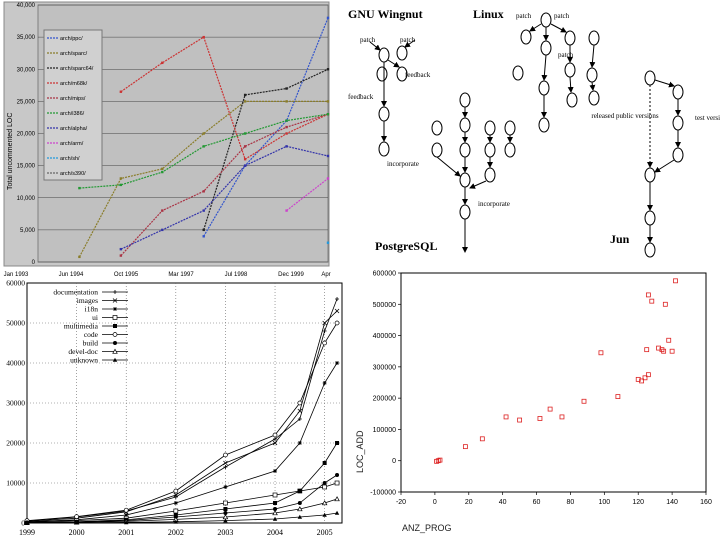 The width and height of the screenshot is (720, 540). I want to click on y-tick-label: 0, so click(34, 263).